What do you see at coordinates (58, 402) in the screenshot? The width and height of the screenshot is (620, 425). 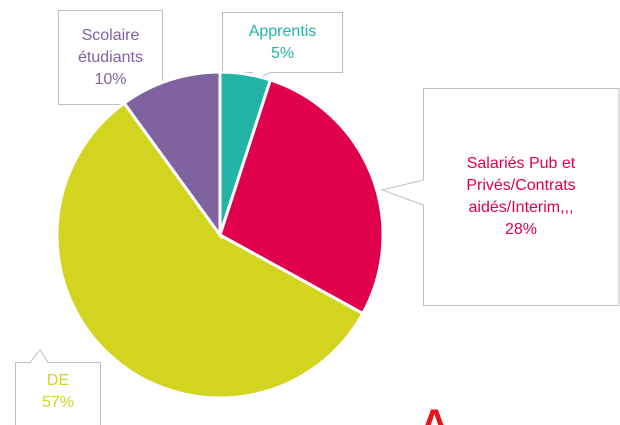 I see `value-label: 57%` at bounding box center [58, 402].